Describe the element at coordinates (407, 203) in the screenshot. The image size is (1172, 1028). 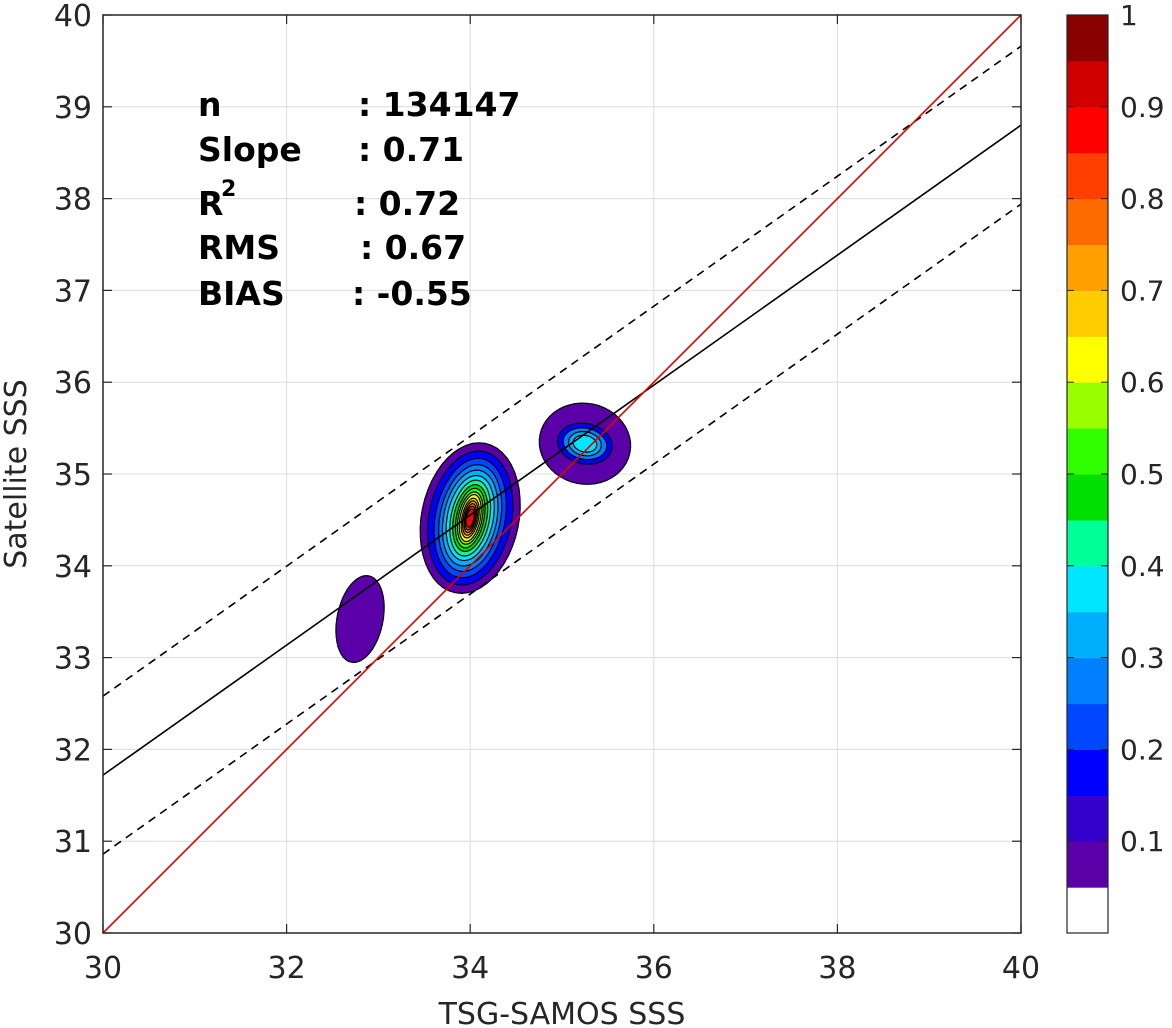
I see `stat-r2-value: : 0.72` at that location.